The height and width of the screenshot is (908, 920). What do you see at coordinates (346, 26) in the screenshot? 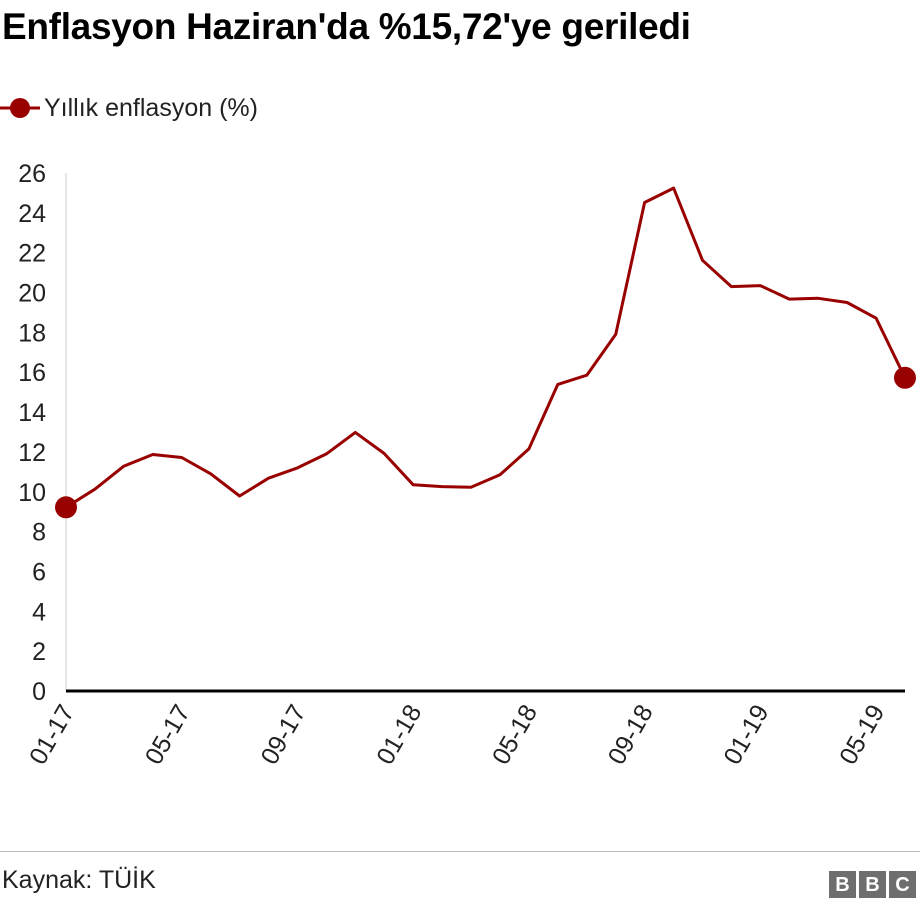
I see `chart-title: Enflasyon Haziran'da %15,72'ye geriledi` at bounding box center [346, 26].